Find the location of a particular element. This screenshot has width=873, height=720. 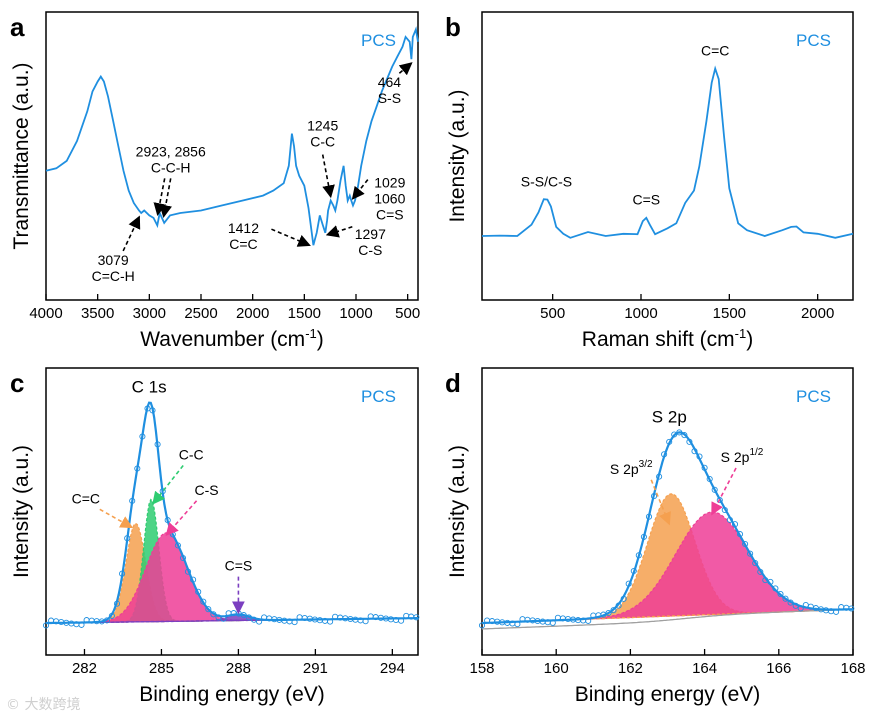

x-tick-label-c: 285 is located at coordinates (161, 668).